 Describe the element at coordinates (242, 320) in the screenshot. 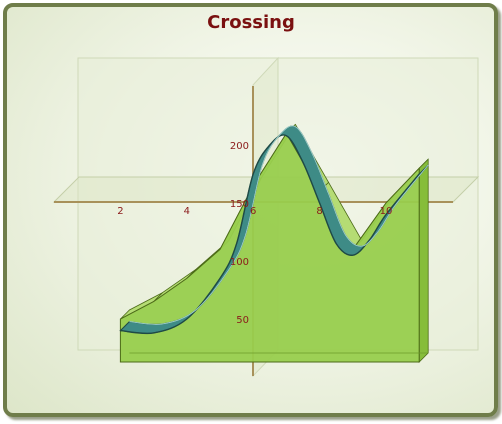

I see `y-tick-label: 50` at that location.